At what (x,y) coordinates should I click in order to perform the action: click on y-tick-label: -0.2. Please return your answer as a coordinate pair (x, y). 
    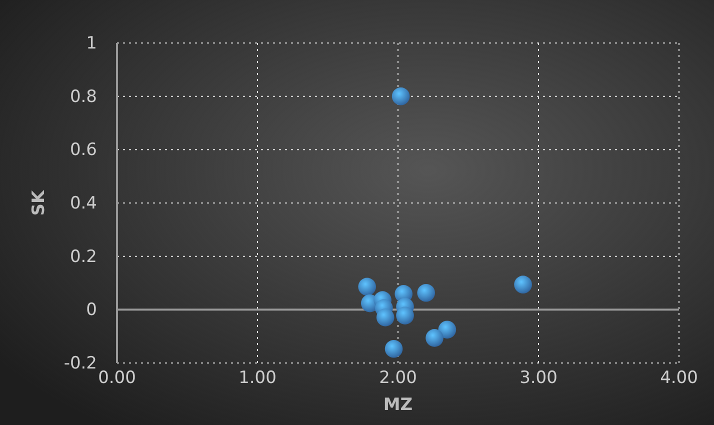
    Looking at the image, I should click on (80, 363).